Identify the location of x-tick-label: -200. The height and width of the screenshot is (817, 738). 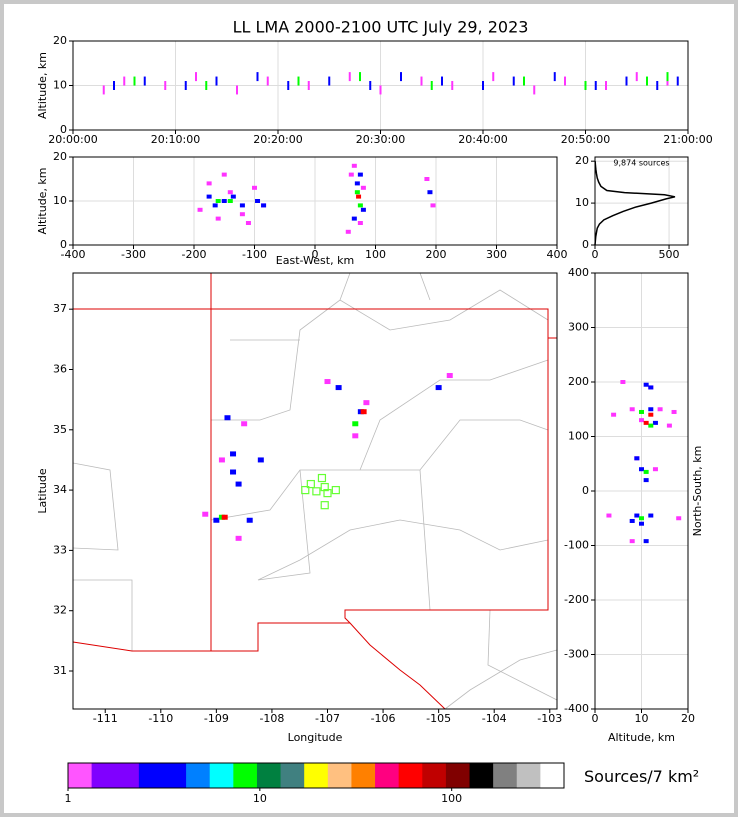
(194, 254).